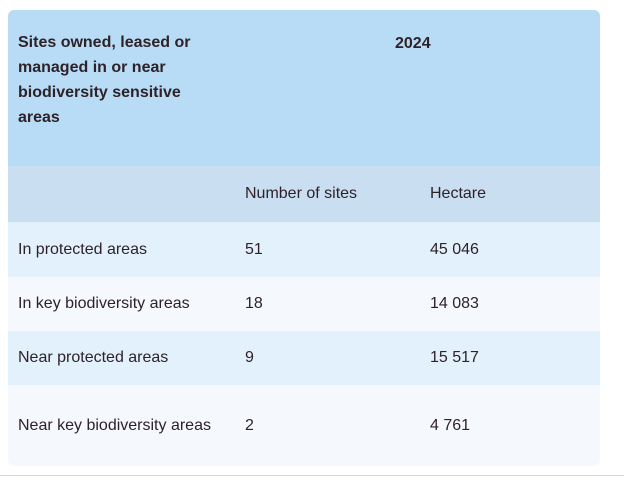  I want to click on row-label: Near protected areas, so click(93, 357).